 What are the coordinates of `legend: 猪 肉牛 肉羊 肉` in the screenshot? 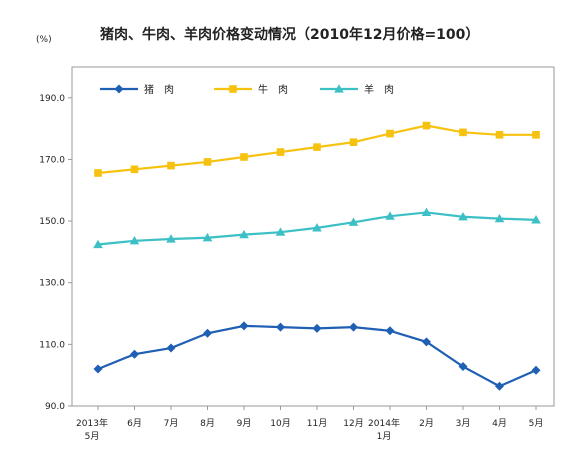 It's located at (247, 89).